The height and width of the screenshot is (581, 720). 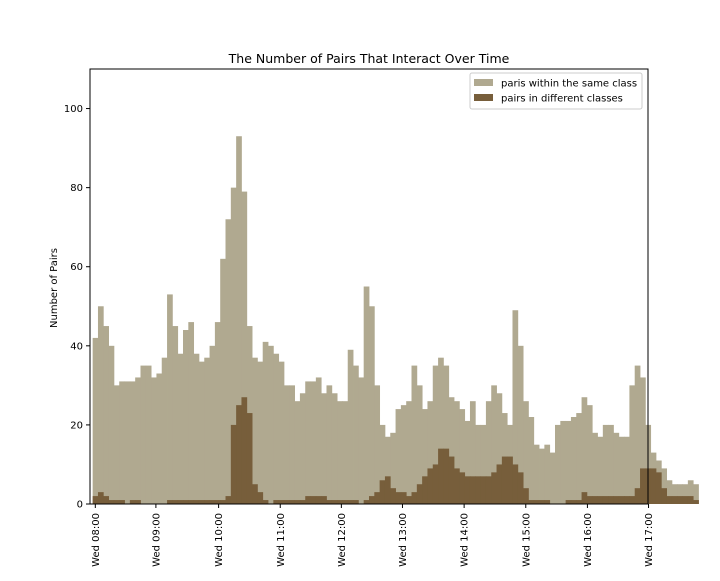 What do you see at coordinates (73, 109) in the screenshot?
I see `y-tick-label: 100` at bounding box center [73, 109].